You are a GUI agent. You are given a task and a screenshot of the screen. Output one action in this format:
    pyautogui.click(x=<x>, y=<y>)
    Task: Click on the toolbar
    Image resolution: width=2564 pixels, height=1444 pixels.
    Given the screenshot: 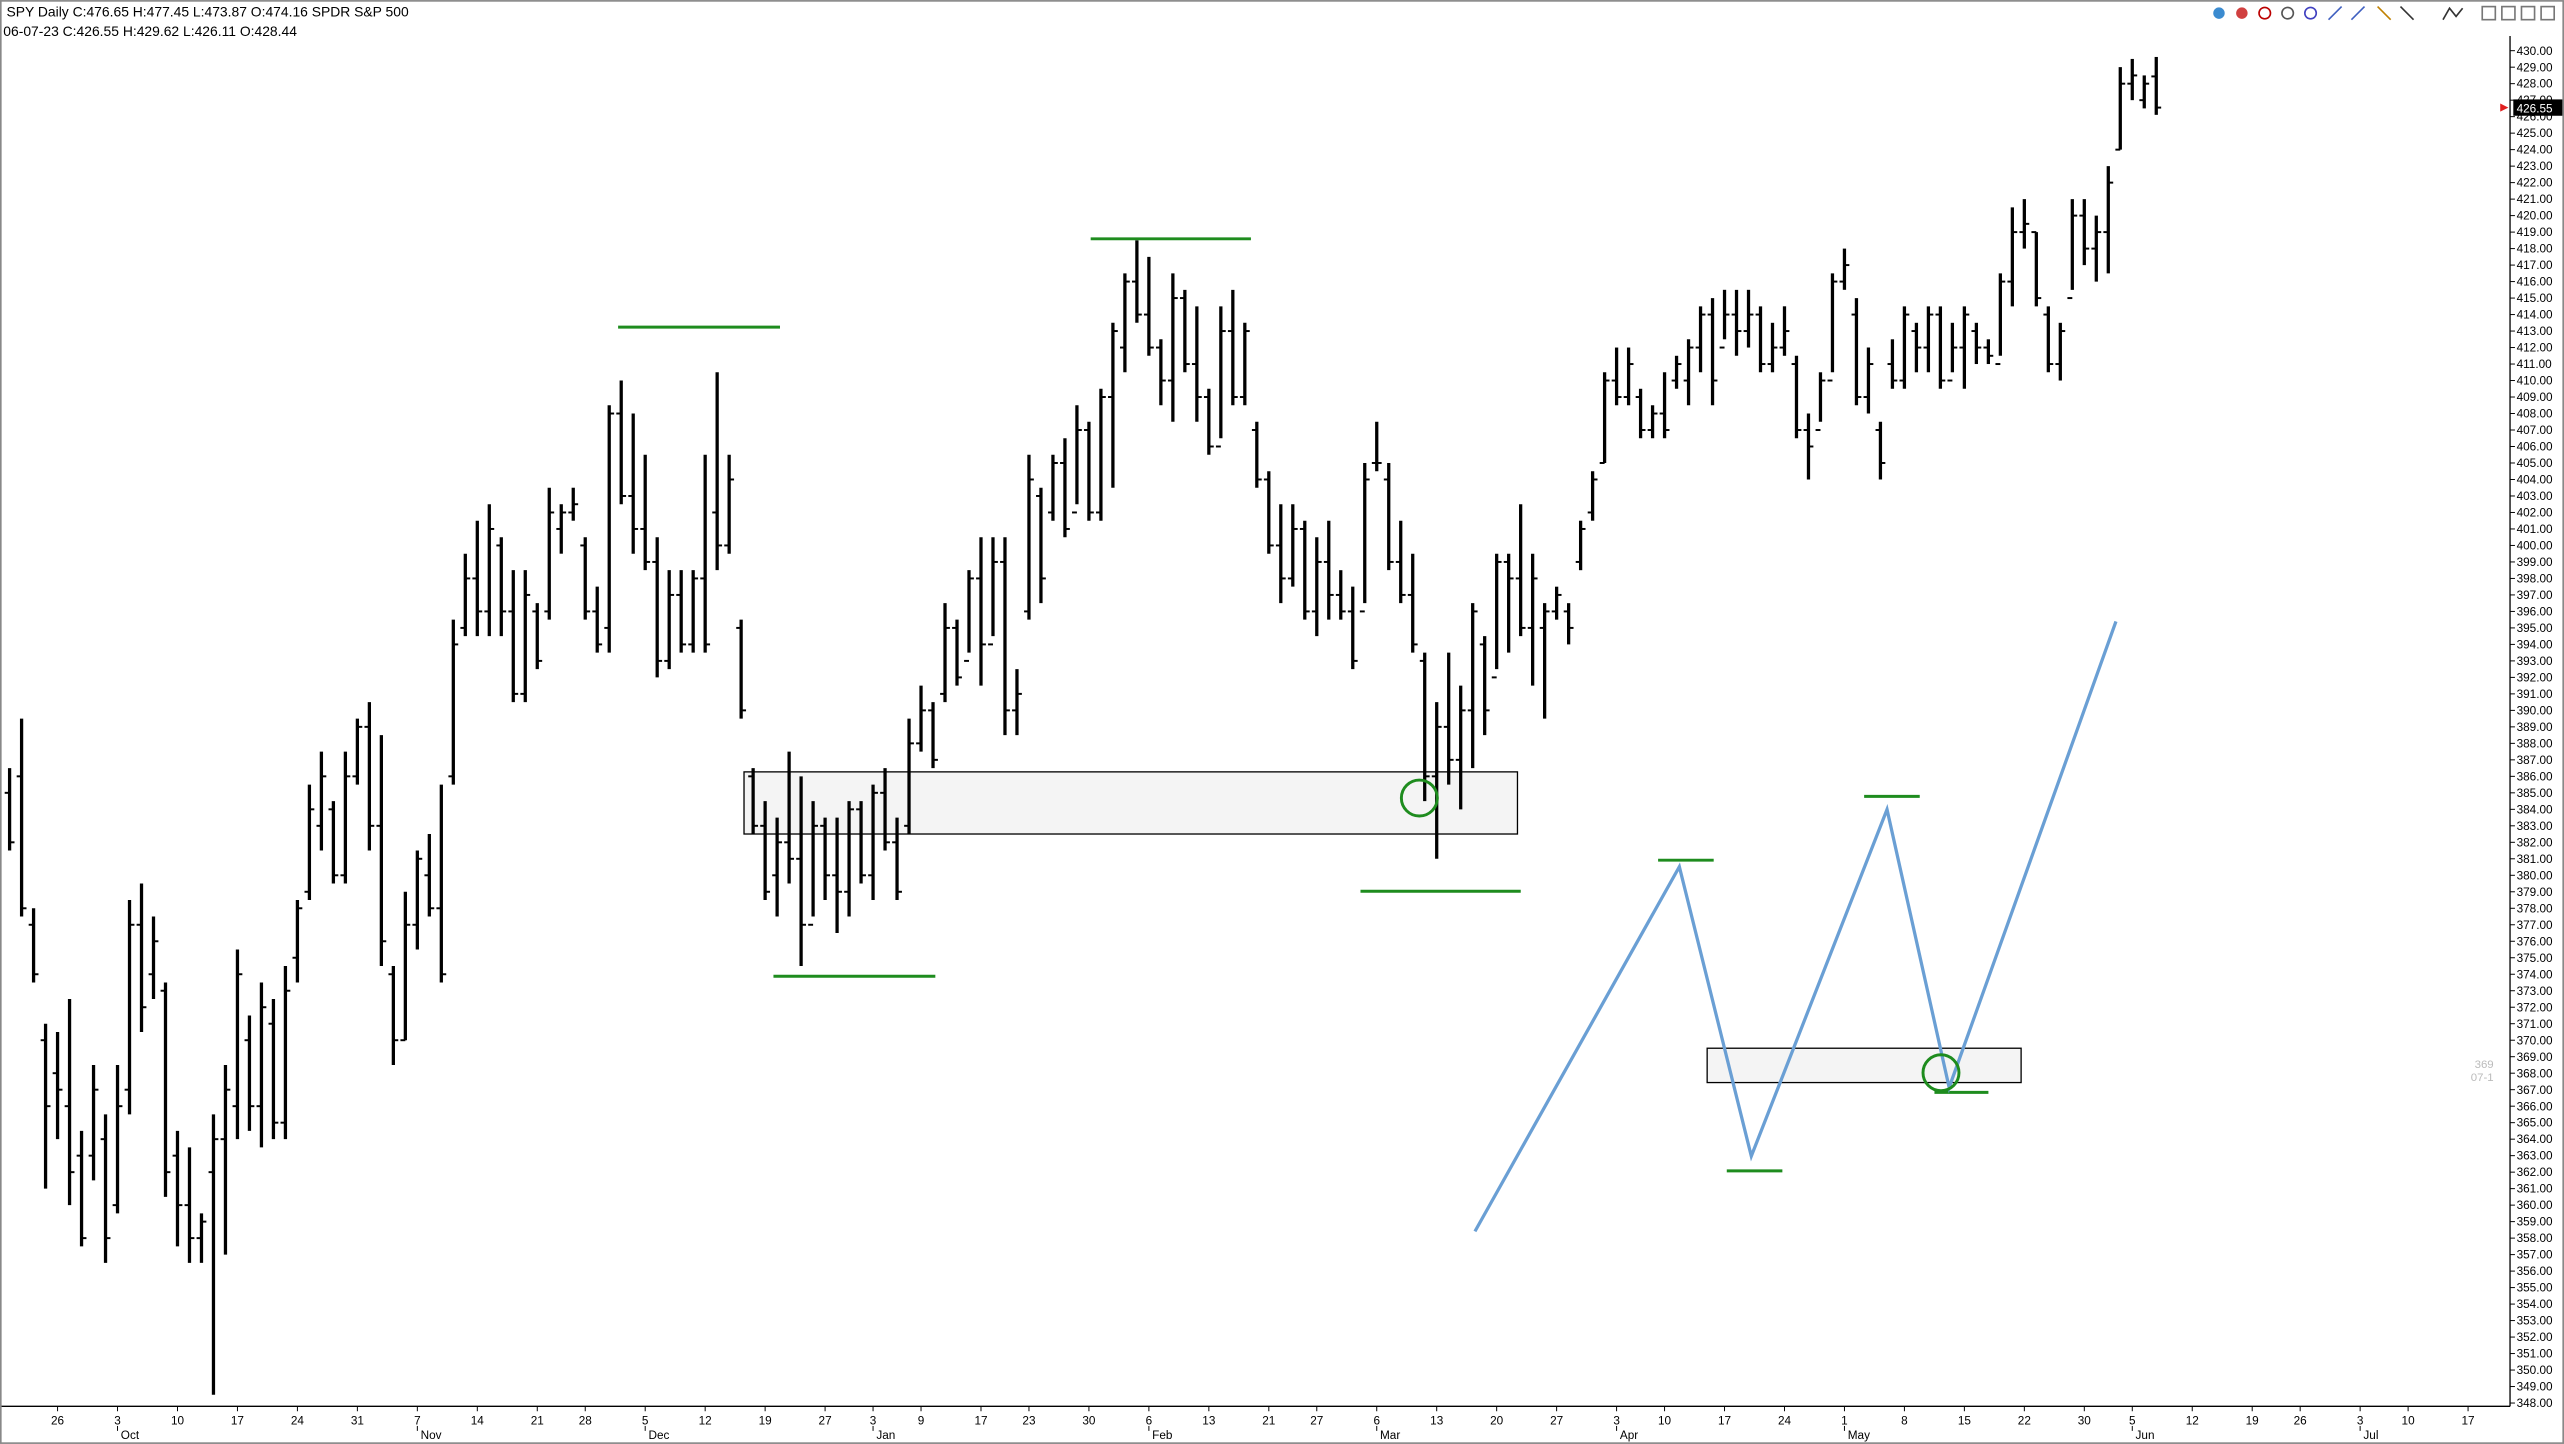 What is the action you would take?
    pyautogui.click(x=2384, y=13)
    